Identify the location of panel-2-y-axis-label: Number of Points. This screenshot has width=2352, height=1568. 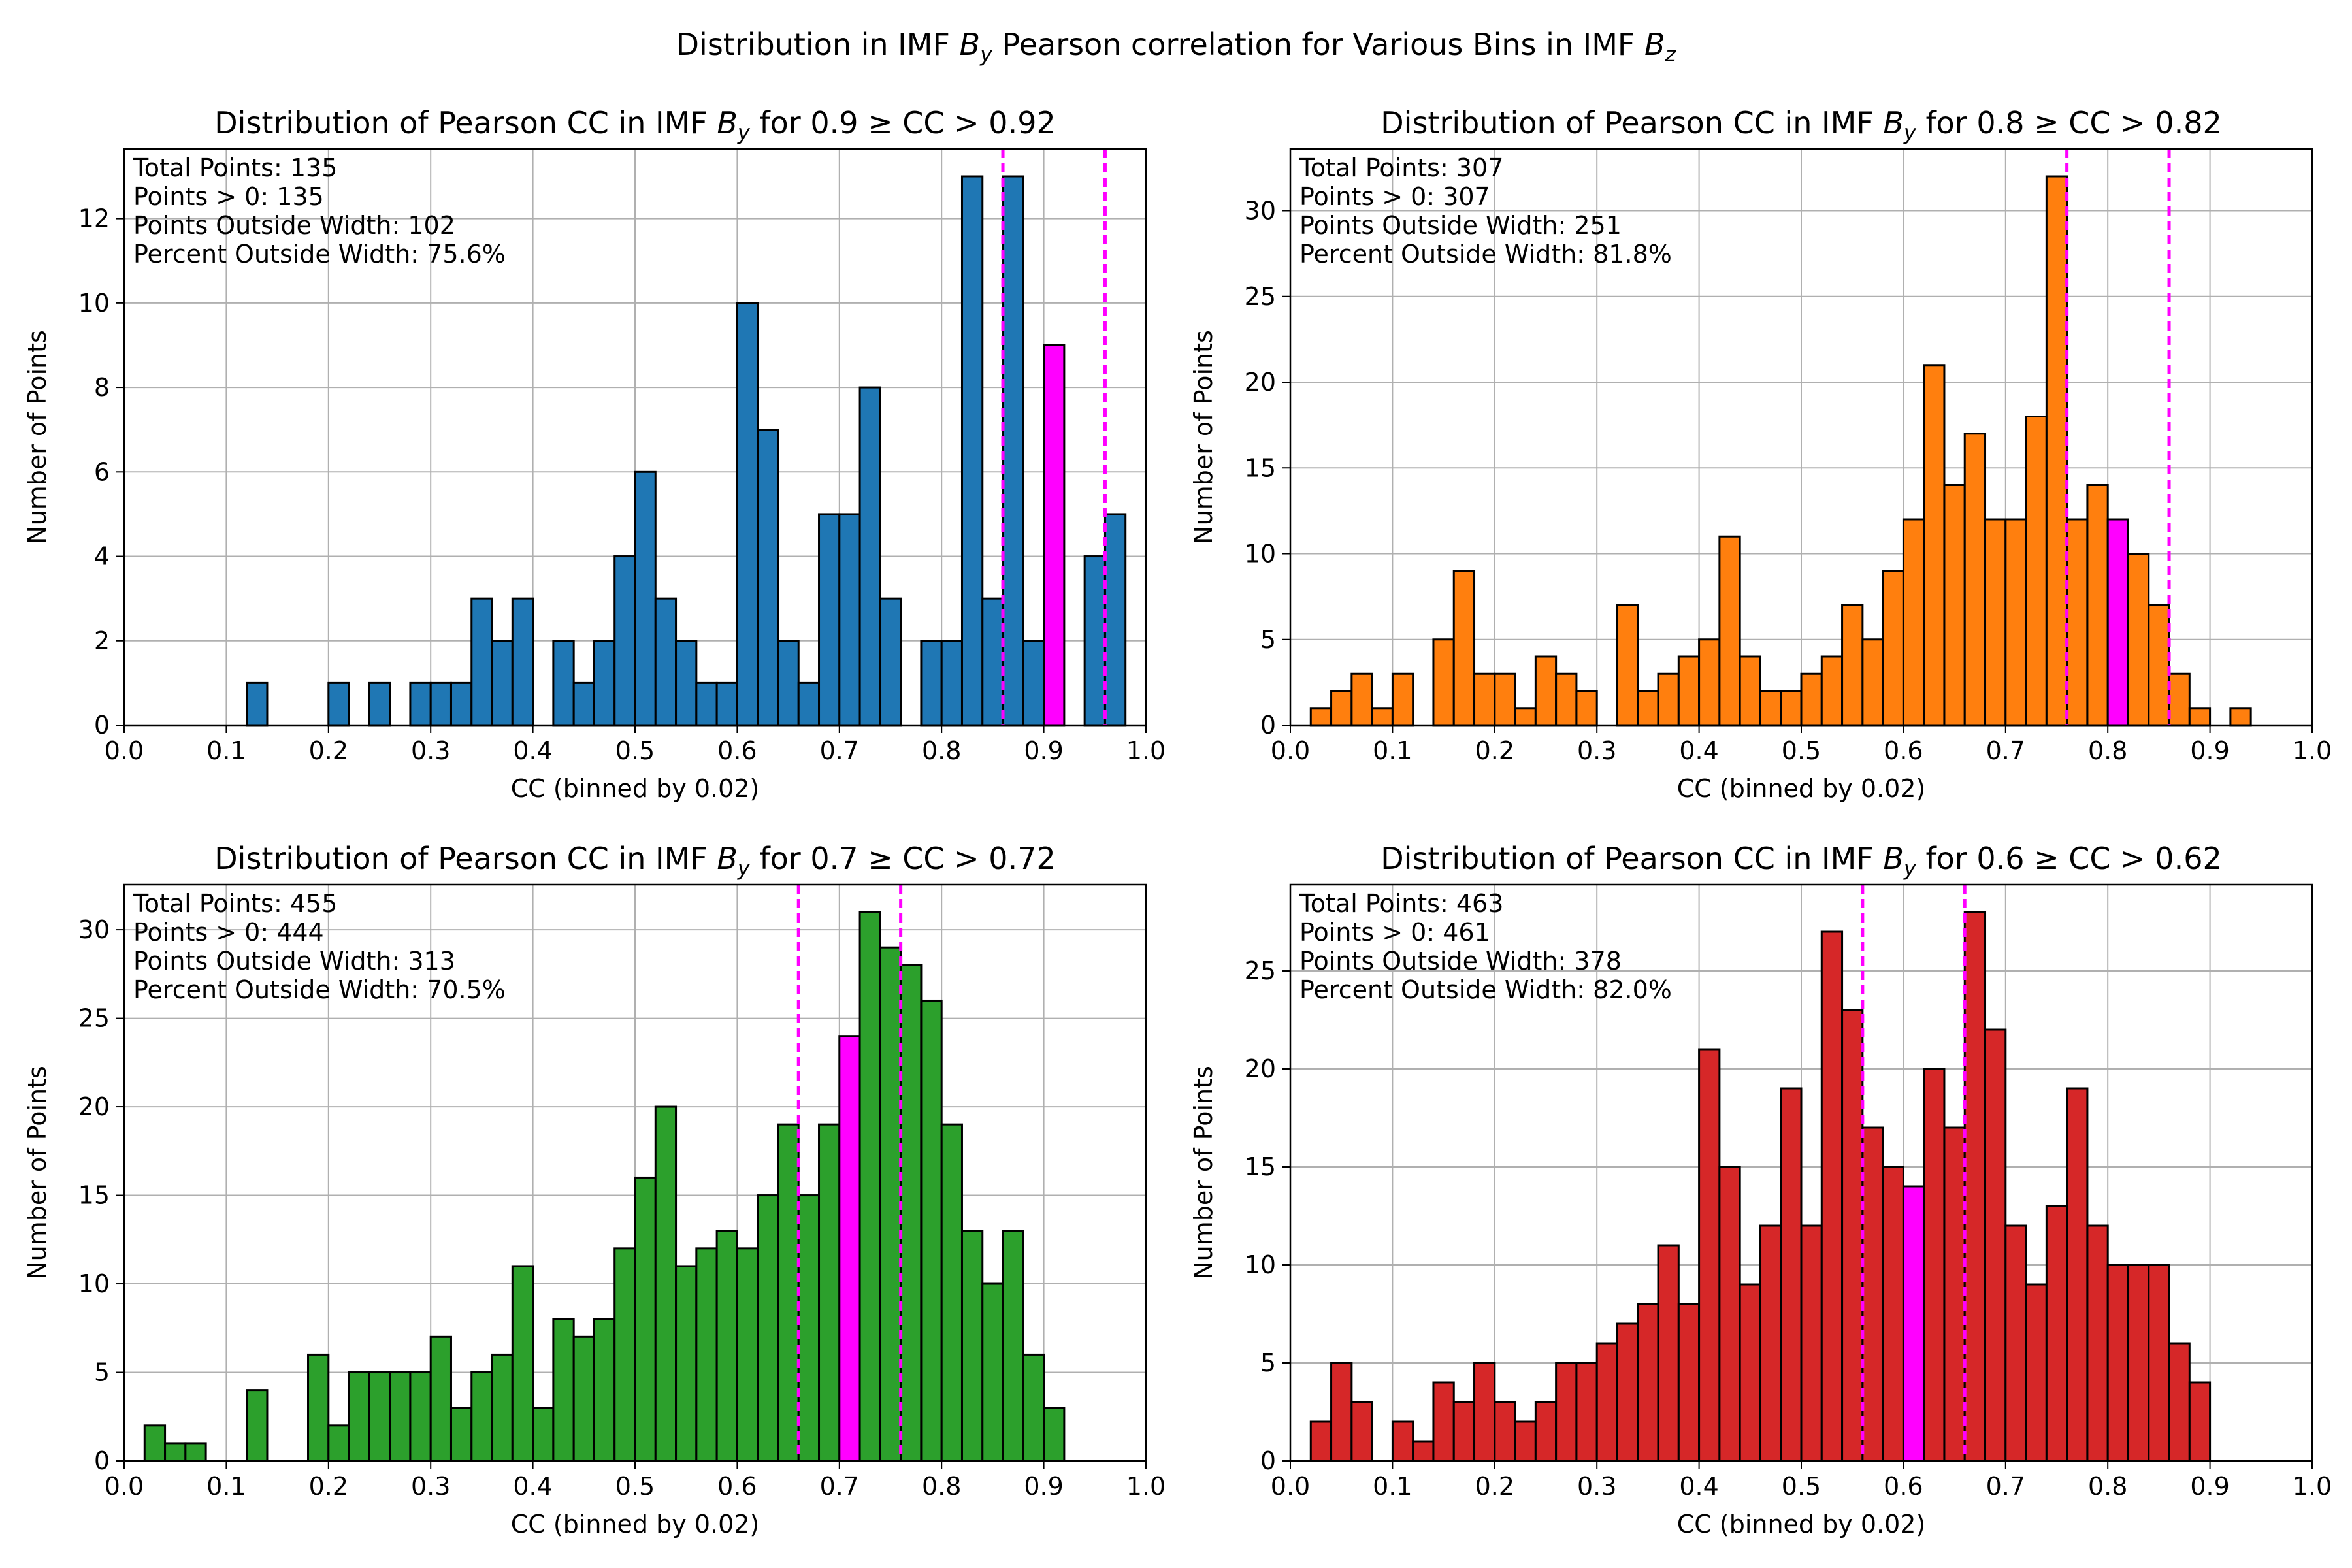
(1203, 437).